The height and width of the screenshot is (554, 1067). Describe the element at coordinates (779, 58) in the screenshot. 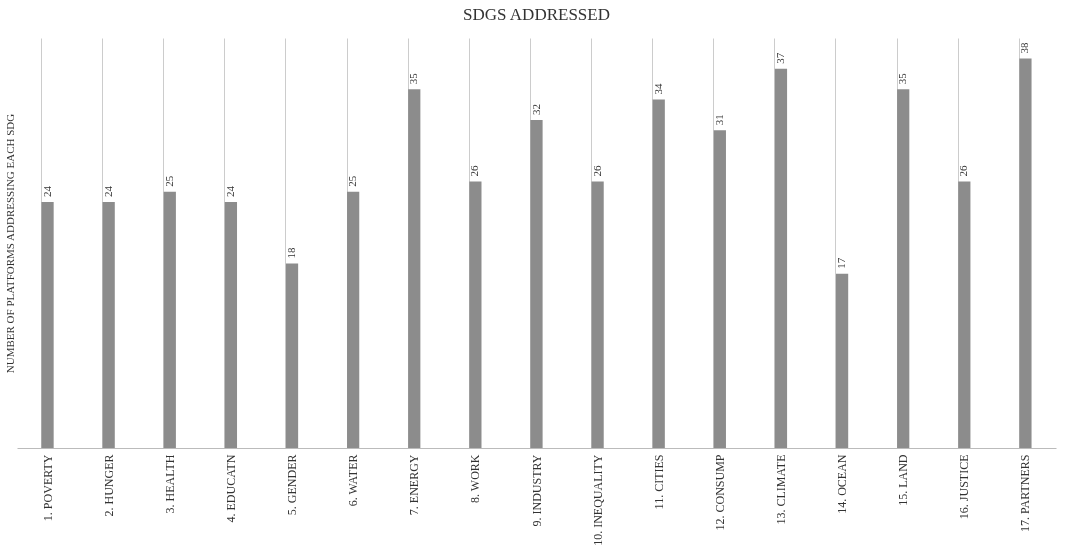

I see `data-label: 37` at that location.